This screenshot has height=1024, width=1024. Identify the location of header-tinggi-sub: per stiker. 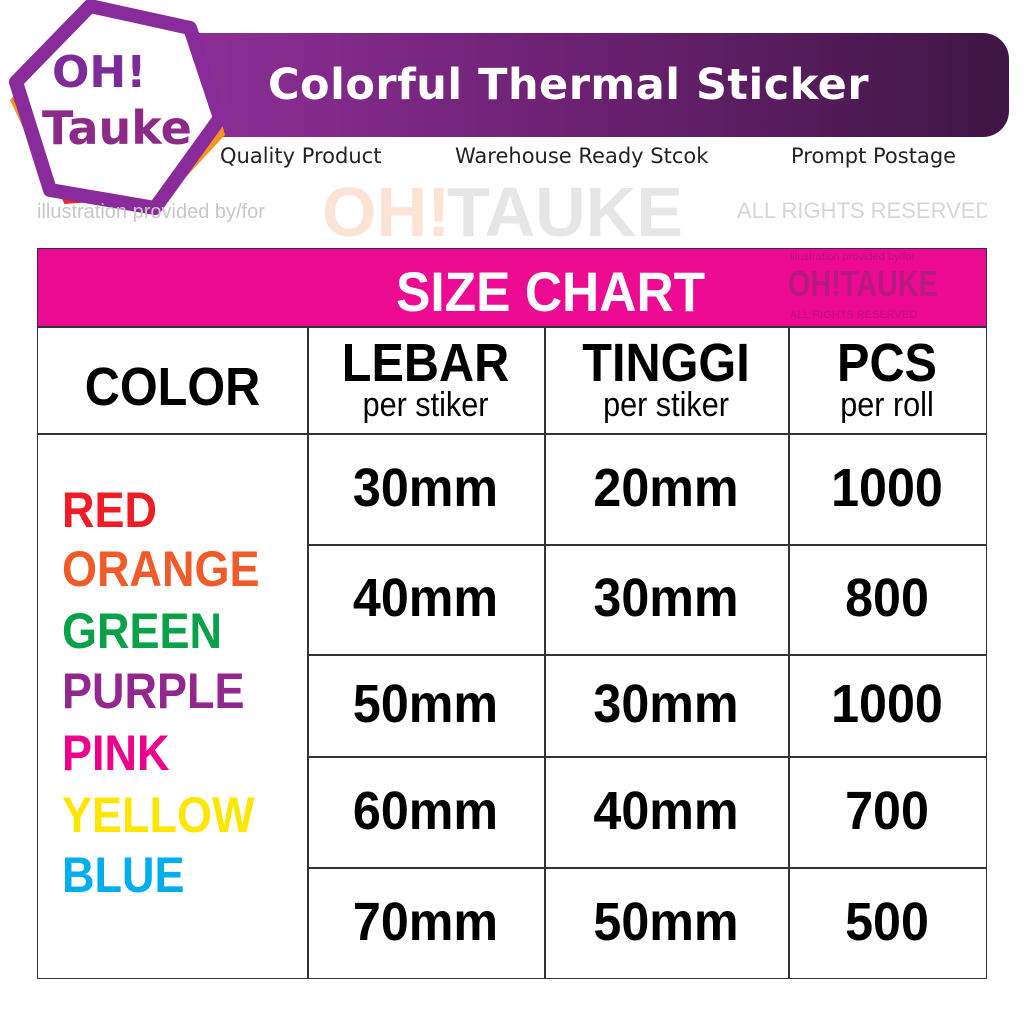
(666, 405).